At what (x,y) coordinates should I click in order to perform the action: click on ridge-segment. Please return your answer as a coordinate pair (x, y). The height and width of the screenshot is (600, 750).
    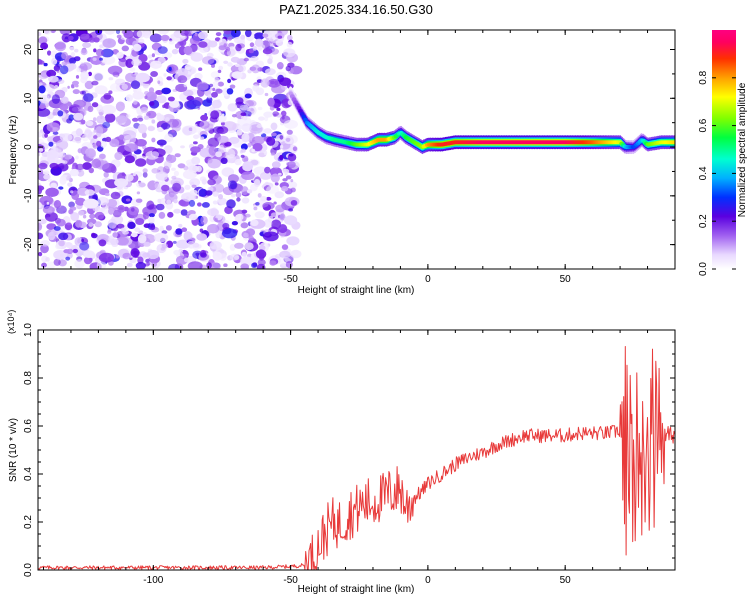
    Looking at the image, I should click on (292, 96).